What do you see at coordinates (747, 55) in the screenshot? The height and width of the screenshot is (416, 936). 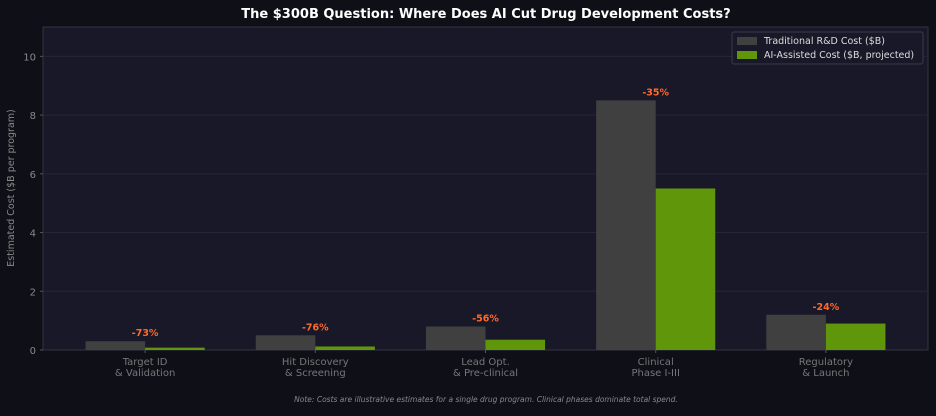 I see `legend-swatch-ai` at bounding box center [747, 55].